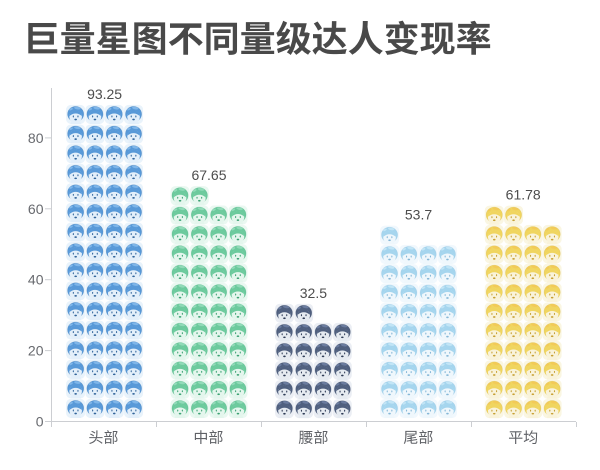 This screenshot has width=600, height=470. What do you see at coordinates (418, 215) in the screenshot?
I see `svg-text: 53.7` at bounding box center [418, 215].